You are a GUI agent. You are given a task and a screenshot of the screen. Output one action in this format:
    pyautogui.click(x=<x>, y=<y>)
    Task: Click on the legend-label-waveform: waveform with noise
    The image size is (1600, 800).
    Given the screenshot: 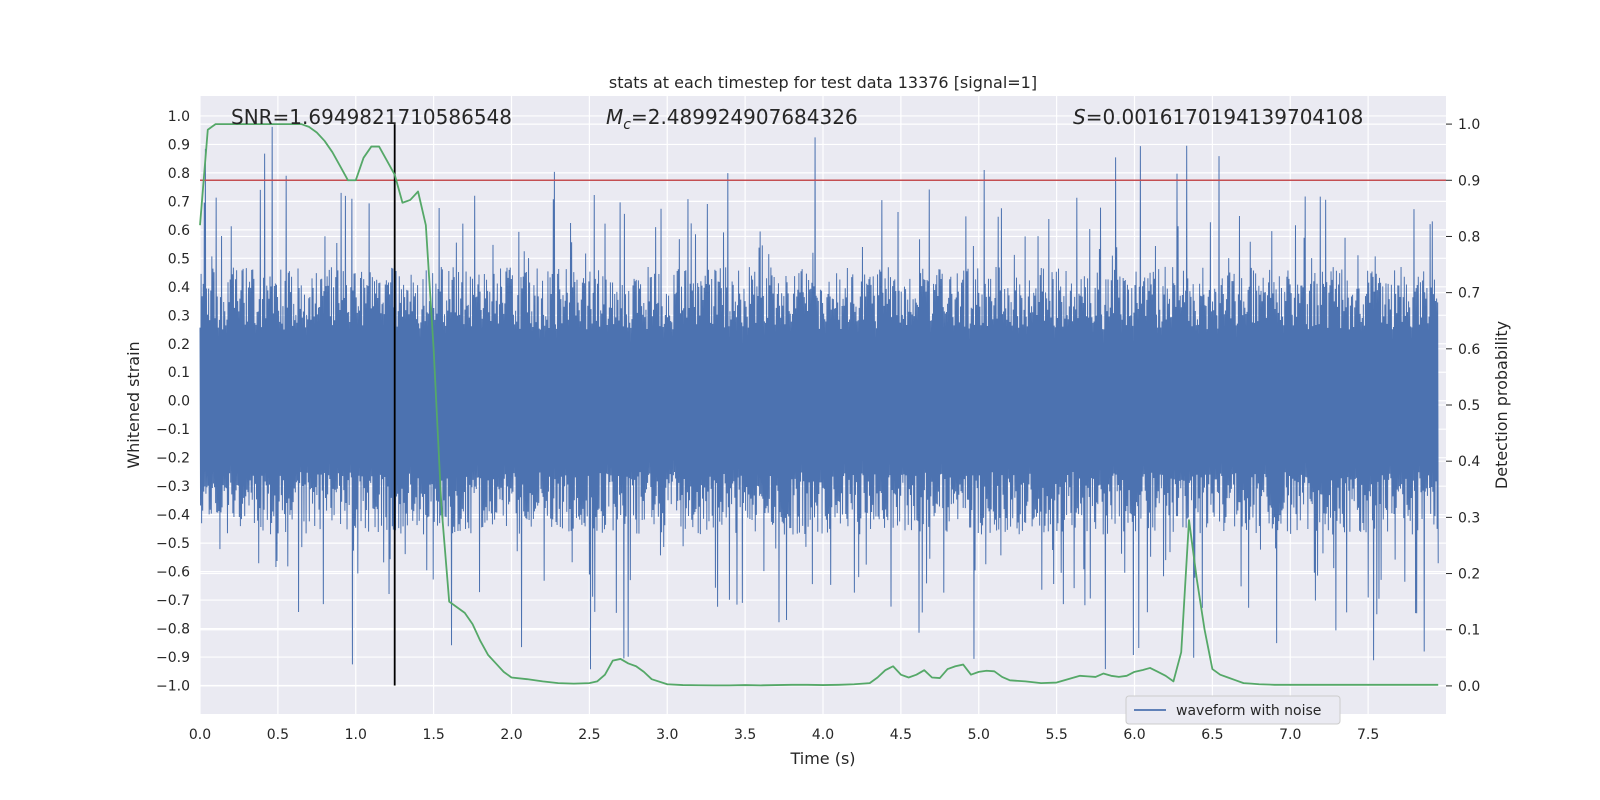 What is the action you would take?
    pyautogui.click(x=1248, y=711)
    